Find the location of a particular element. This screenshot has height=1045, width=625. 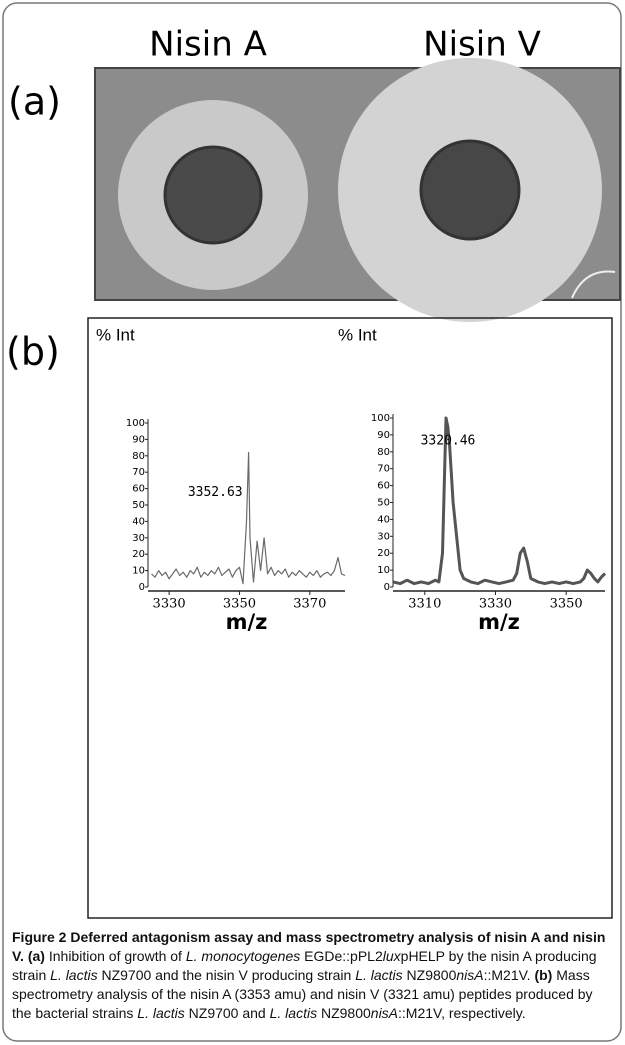

scratch is located at coordinates (593, 284).